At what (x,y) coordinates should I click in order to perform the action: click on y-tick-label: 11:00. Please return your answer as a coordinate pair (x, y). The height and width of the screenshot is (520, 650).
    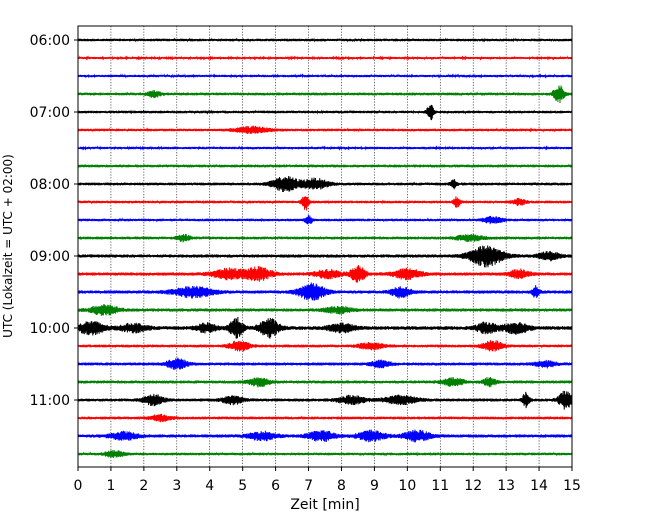
    Looking at the image, I should click on (50, 401).